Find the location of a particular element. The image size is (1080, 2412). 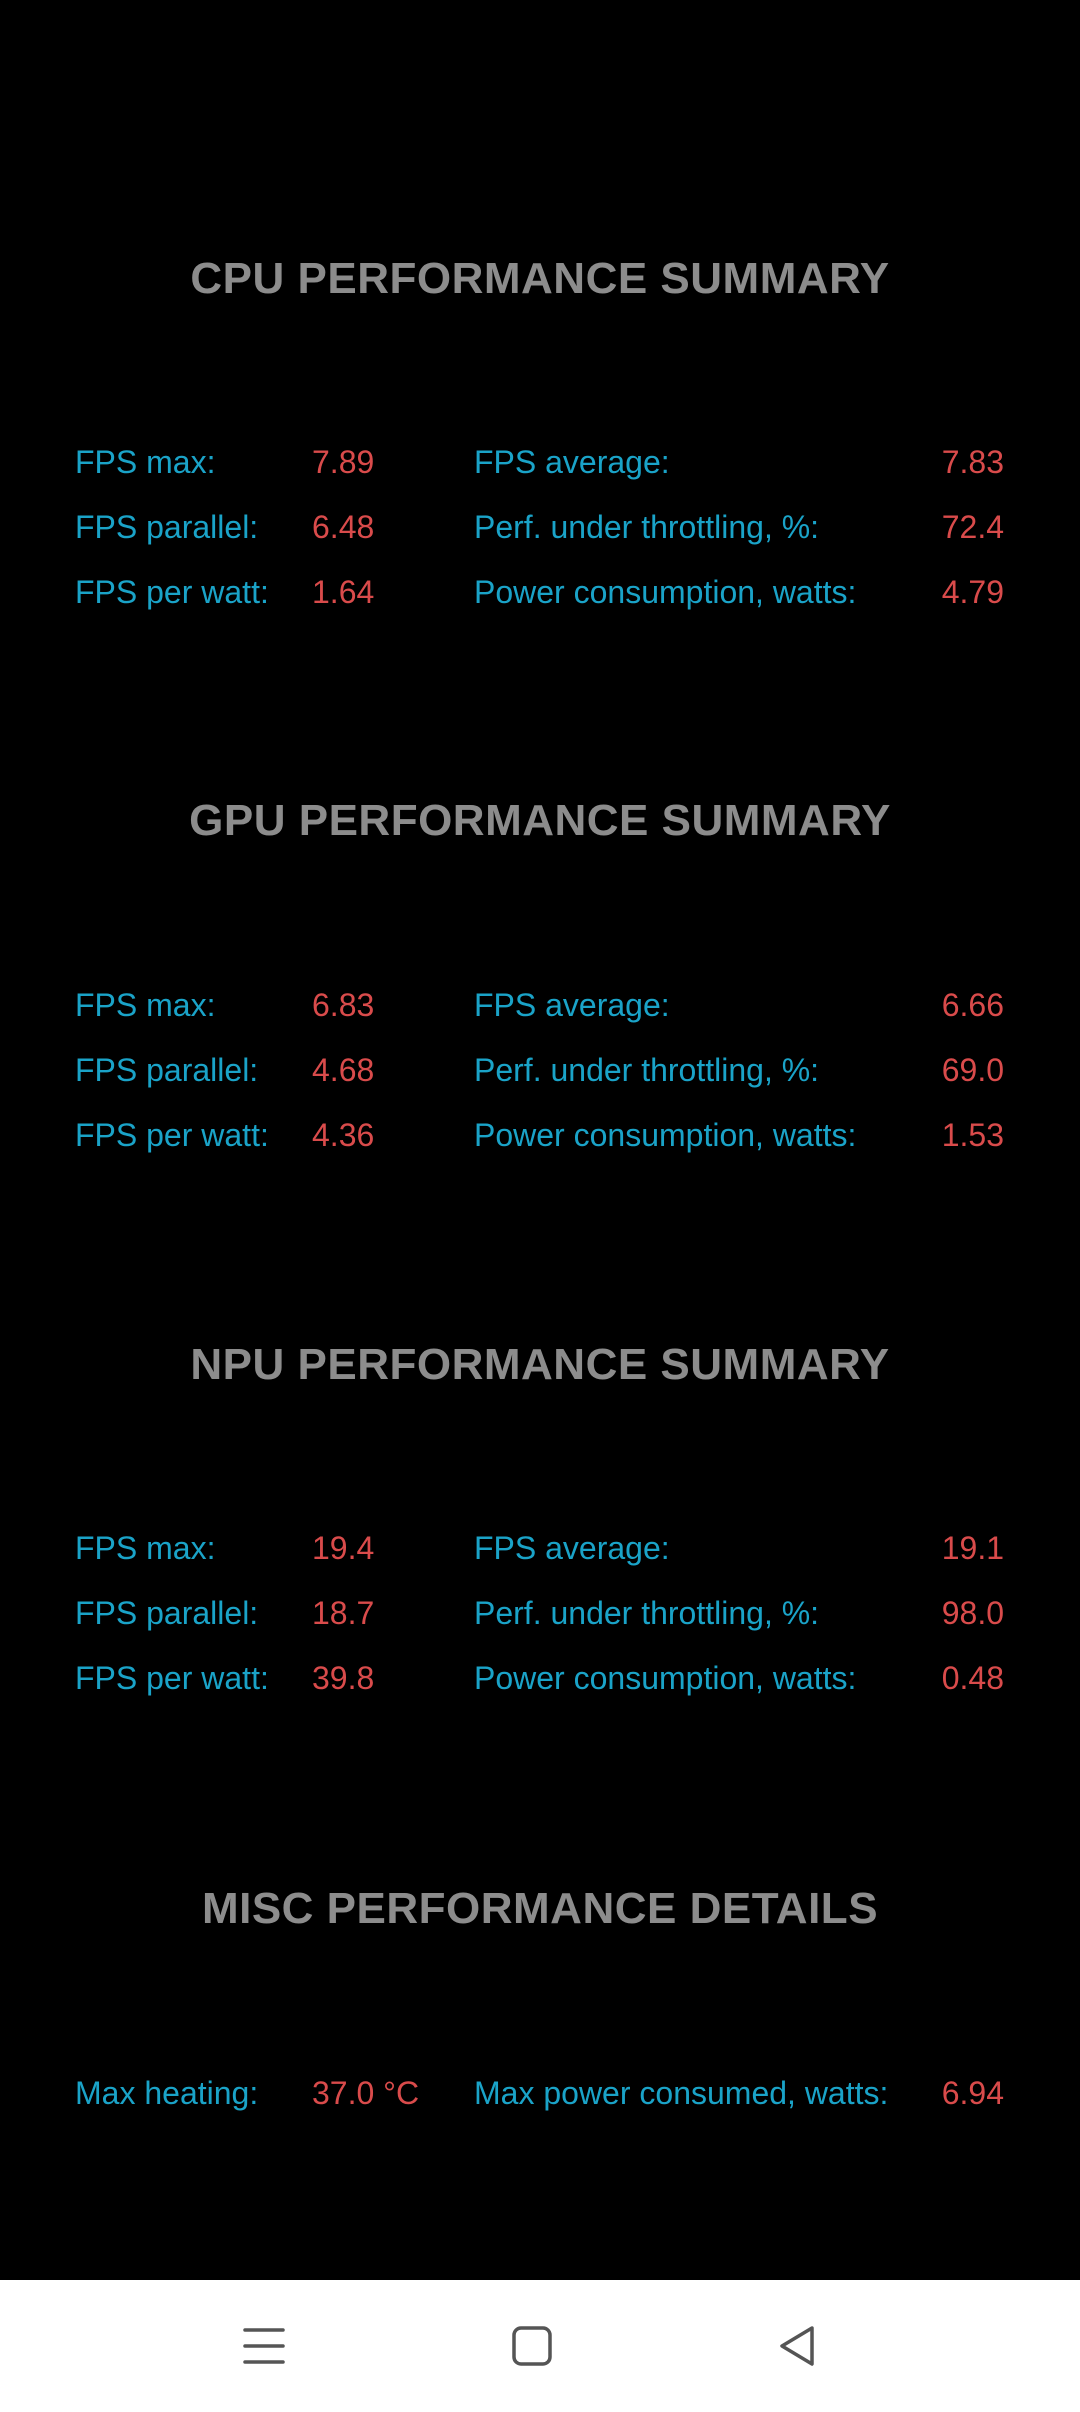

back-button is located at coordinates (797, 2346).